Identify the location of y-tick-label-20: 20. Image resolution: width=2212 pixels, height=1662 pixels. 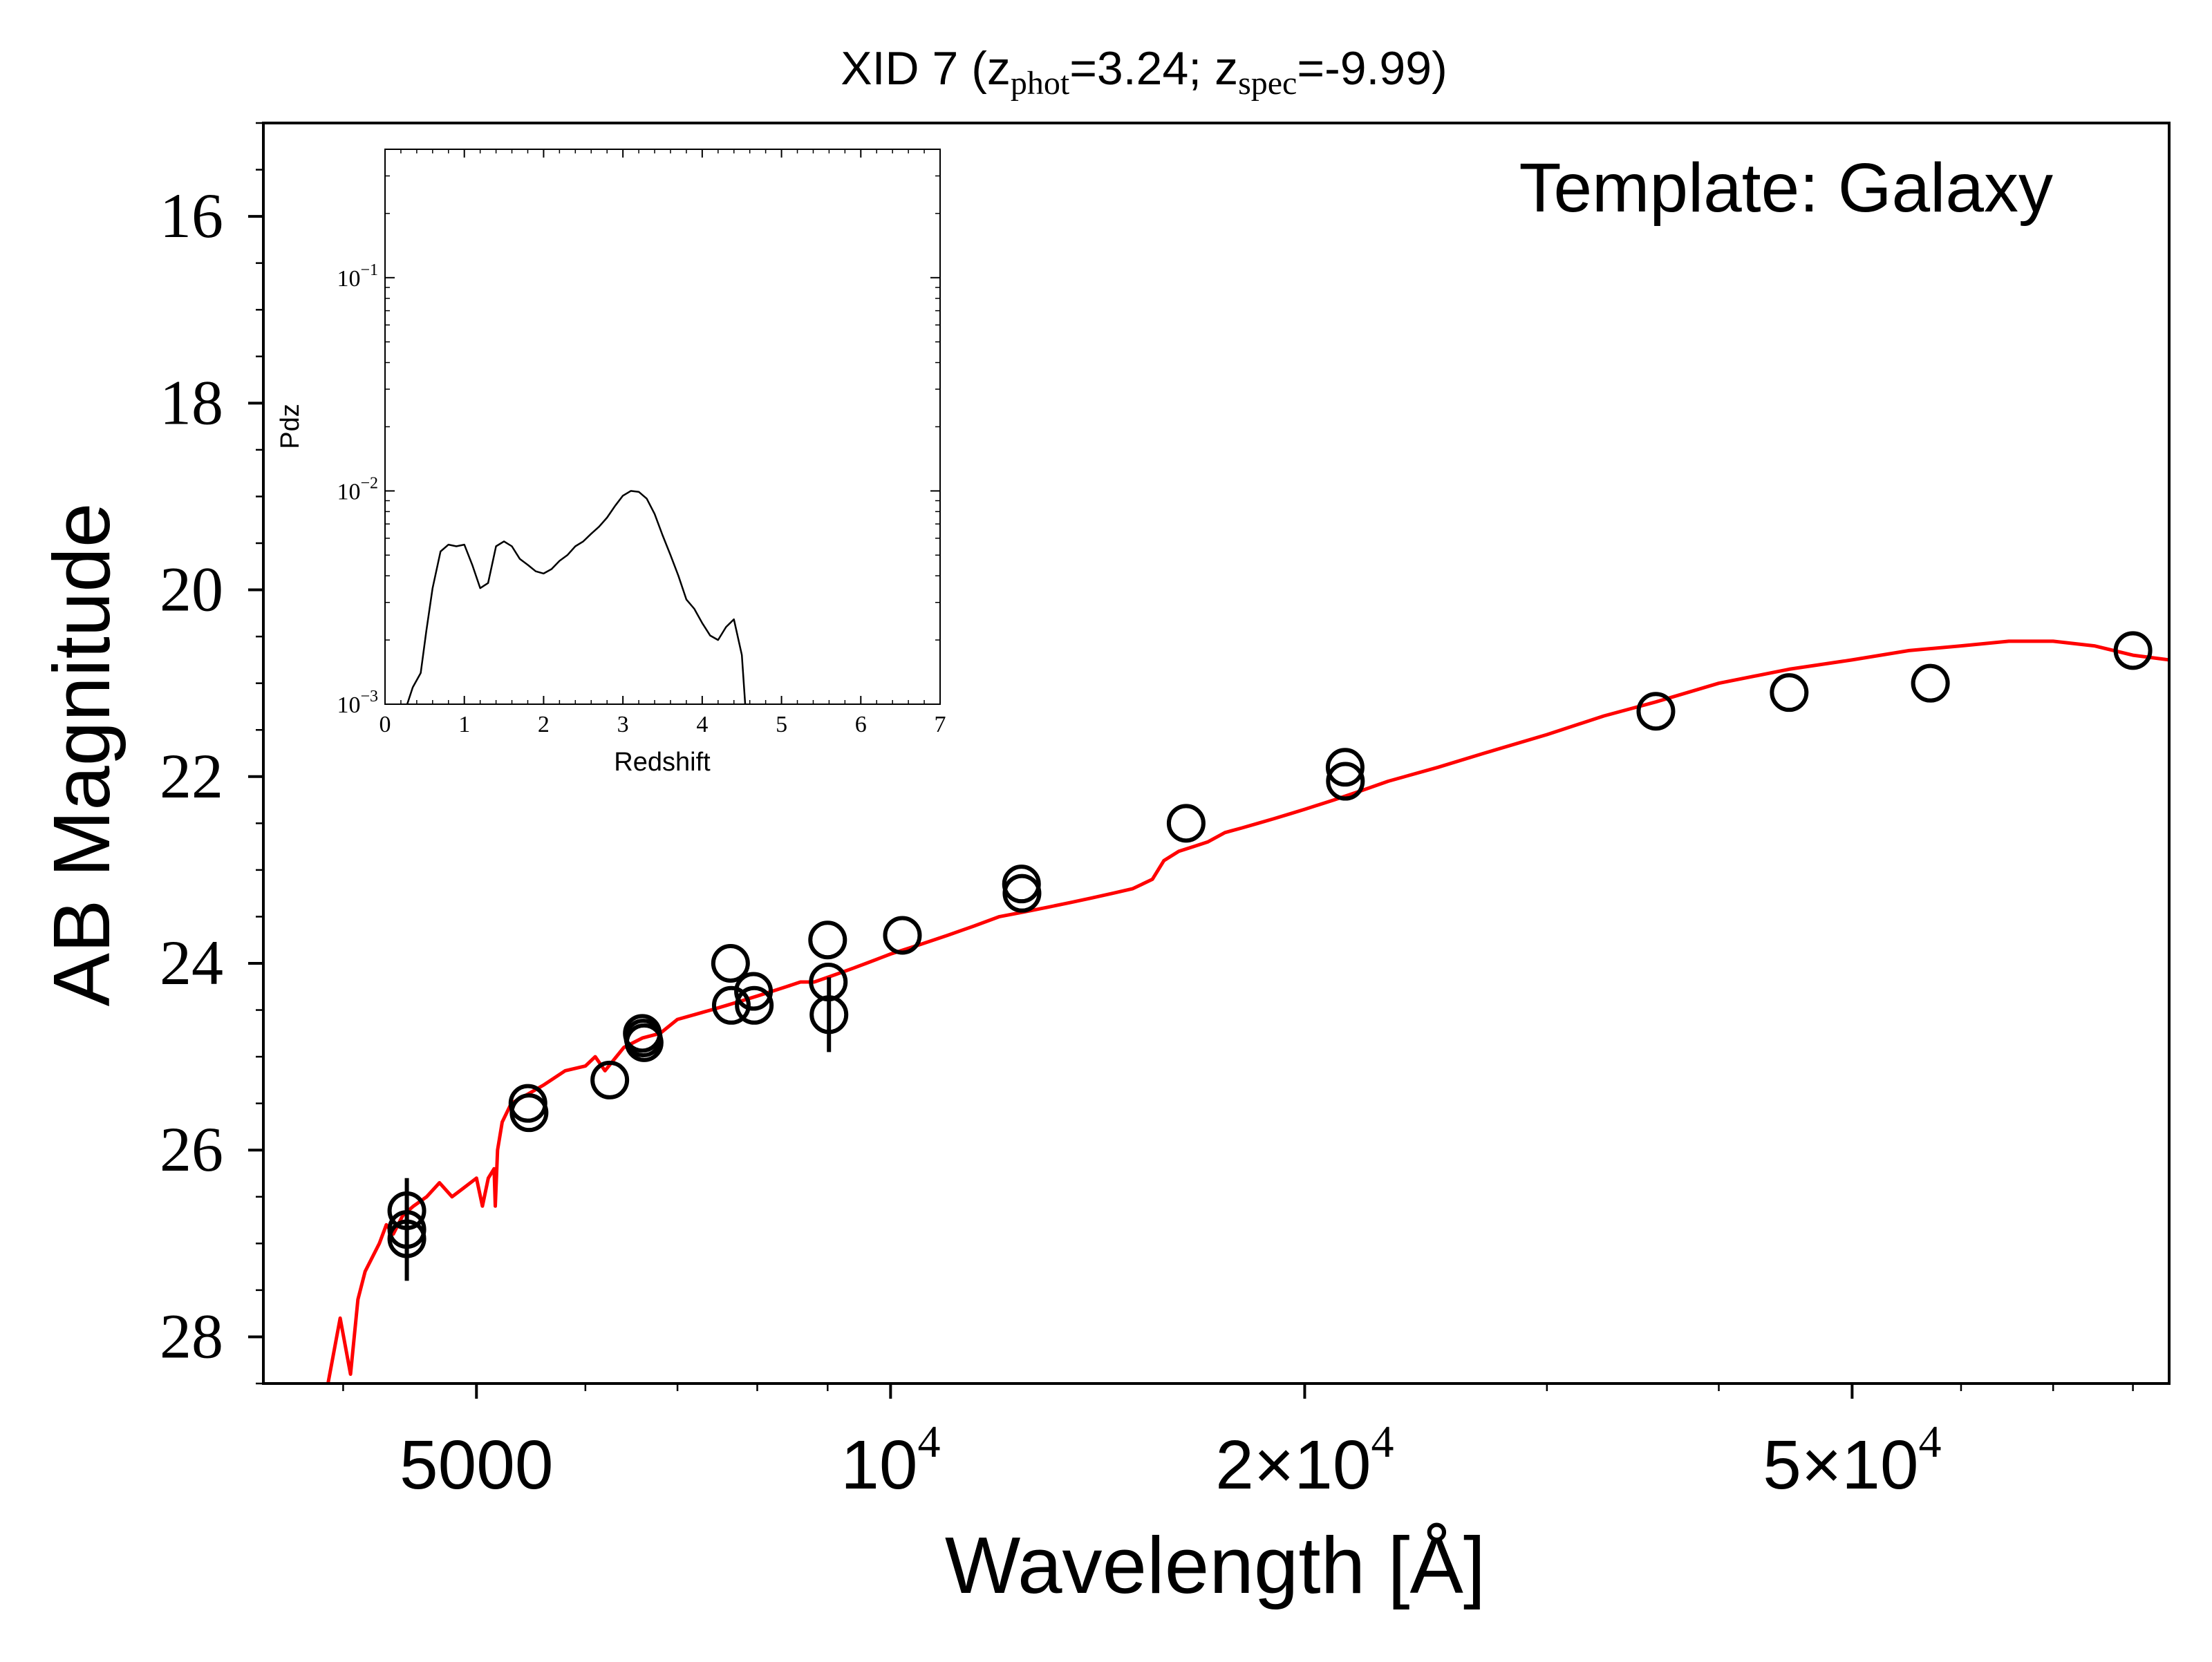
(191, 589).